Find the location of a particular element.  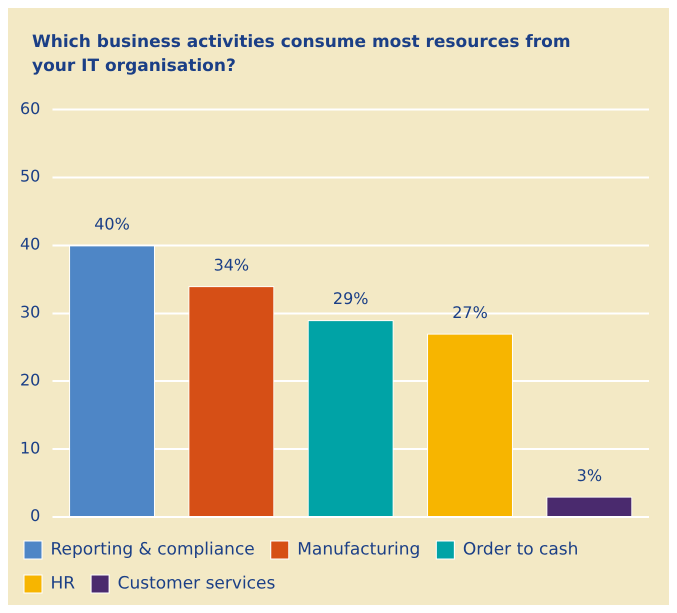

data-label: 3% is located at coordinates (589, 475).